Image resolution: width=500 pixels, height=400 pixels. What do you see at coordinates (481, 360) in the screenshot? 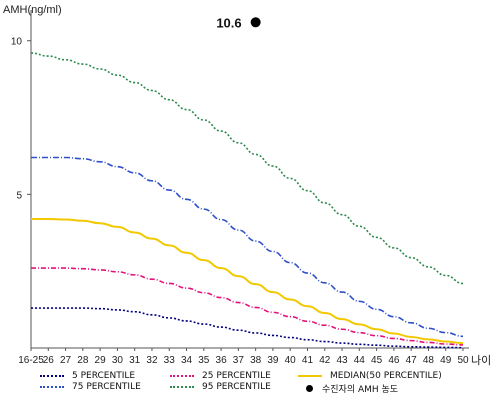
I see `x-axis-label: 나이` at bounding box center [481, 360].